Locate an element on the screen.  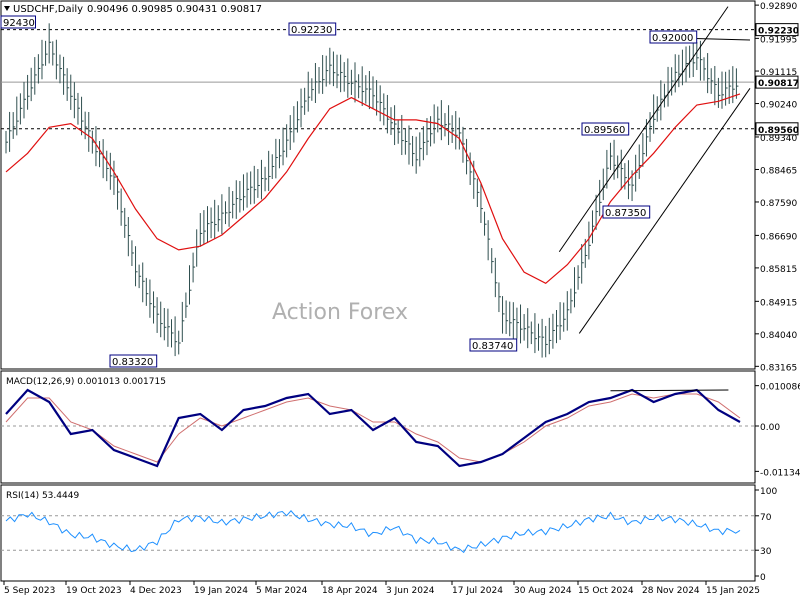
level-label: 0.83320 is located at coordinates (132, 362).